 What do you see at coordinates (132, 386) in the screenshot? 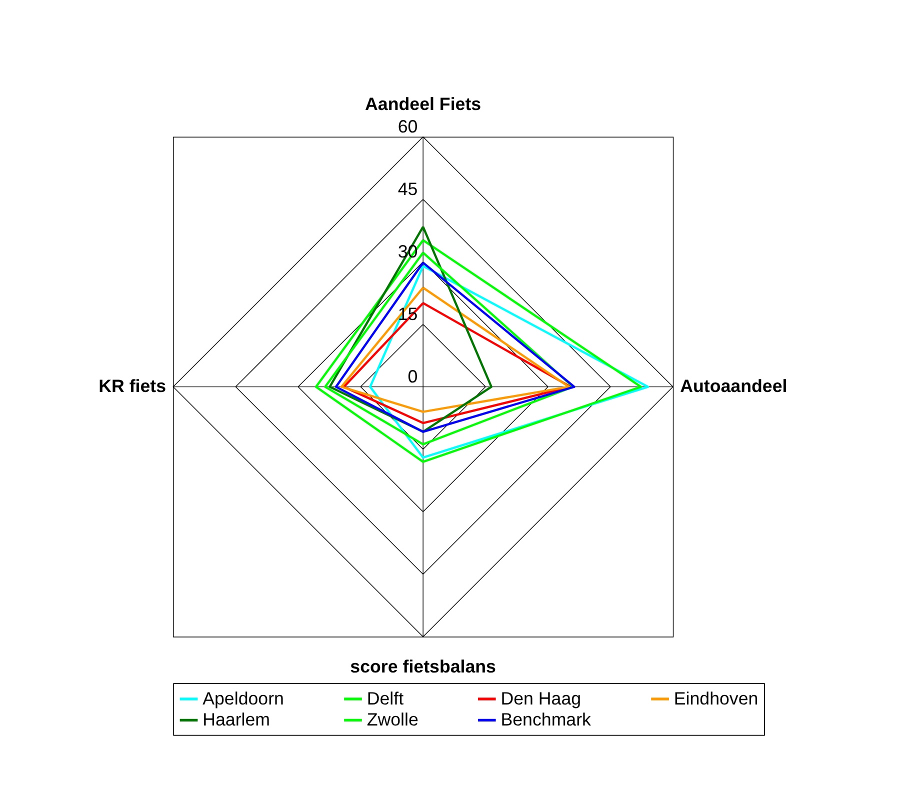
I see `spoke-label: KR fiets` at bounding box center [132, 386].